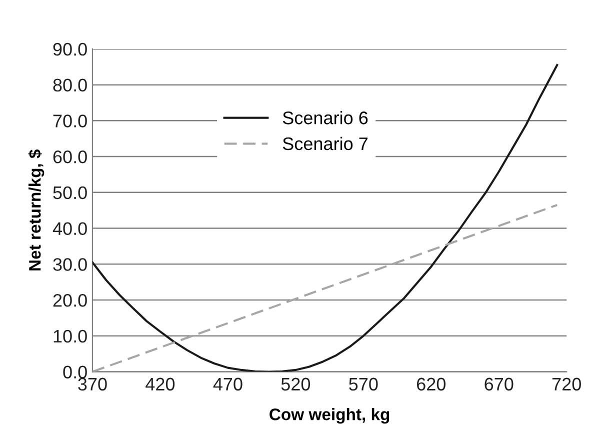  What do you see at coordinates (70, 300) in the screenshot?
I see `y-tick-label: 20.0` at bounding box center [70, 300].